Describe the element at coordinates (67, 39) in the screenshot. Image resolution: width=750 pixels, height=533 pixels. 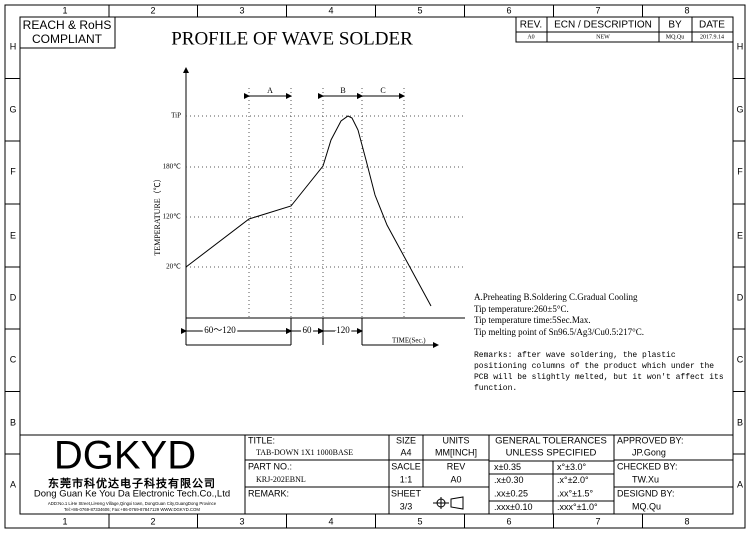
I see `compliance-text: COMPLIANT` at that location.